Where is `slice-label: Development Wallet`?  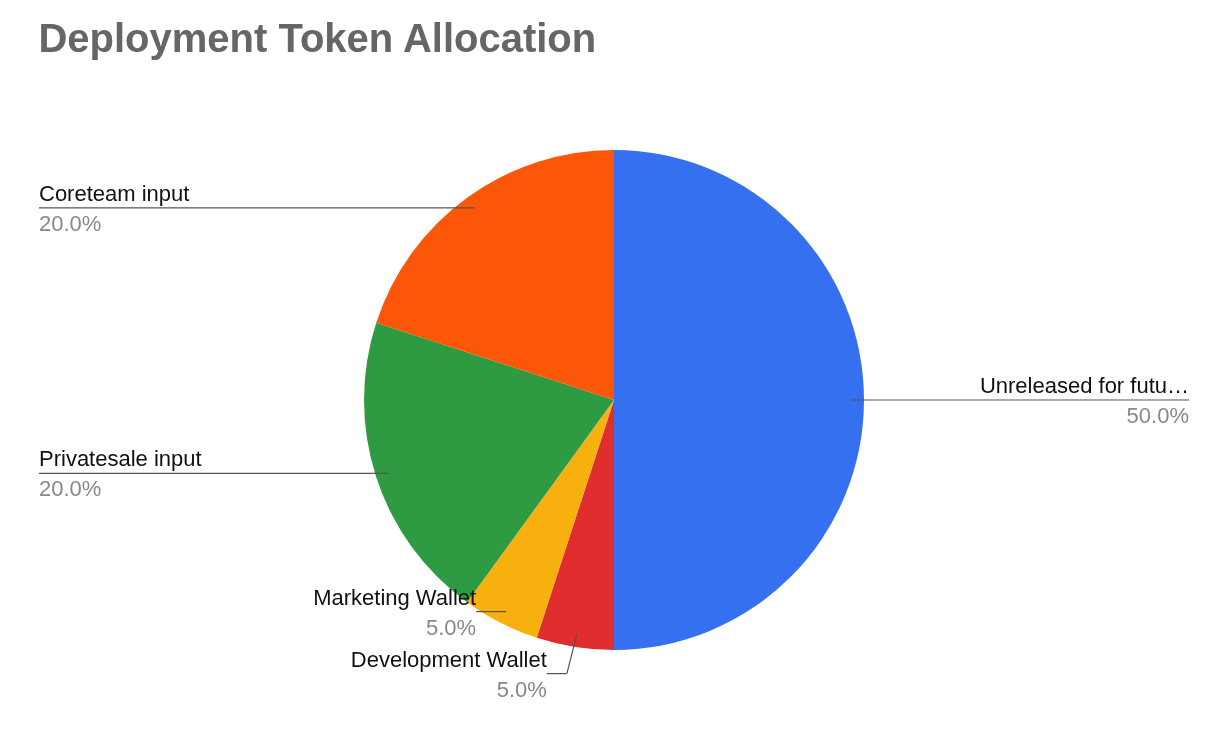 slice-label: Development Wallet is located at coordinates (448, 659).